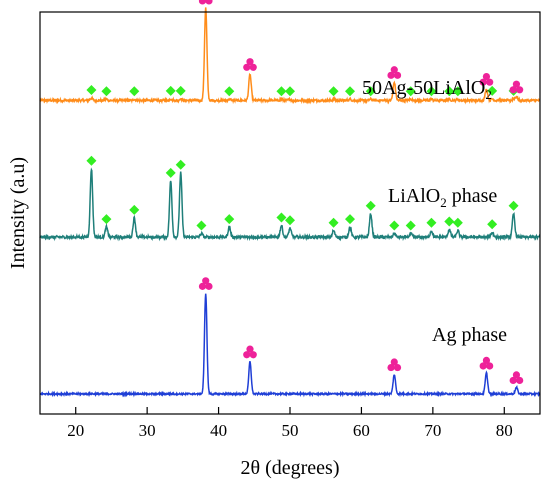 This screenshot has height=493, width=550. What do you see at coordinates (18, 213) in the screenshot?
I see `y-axis-label: Intensity (a.u)` at bounding box center [18, 213].